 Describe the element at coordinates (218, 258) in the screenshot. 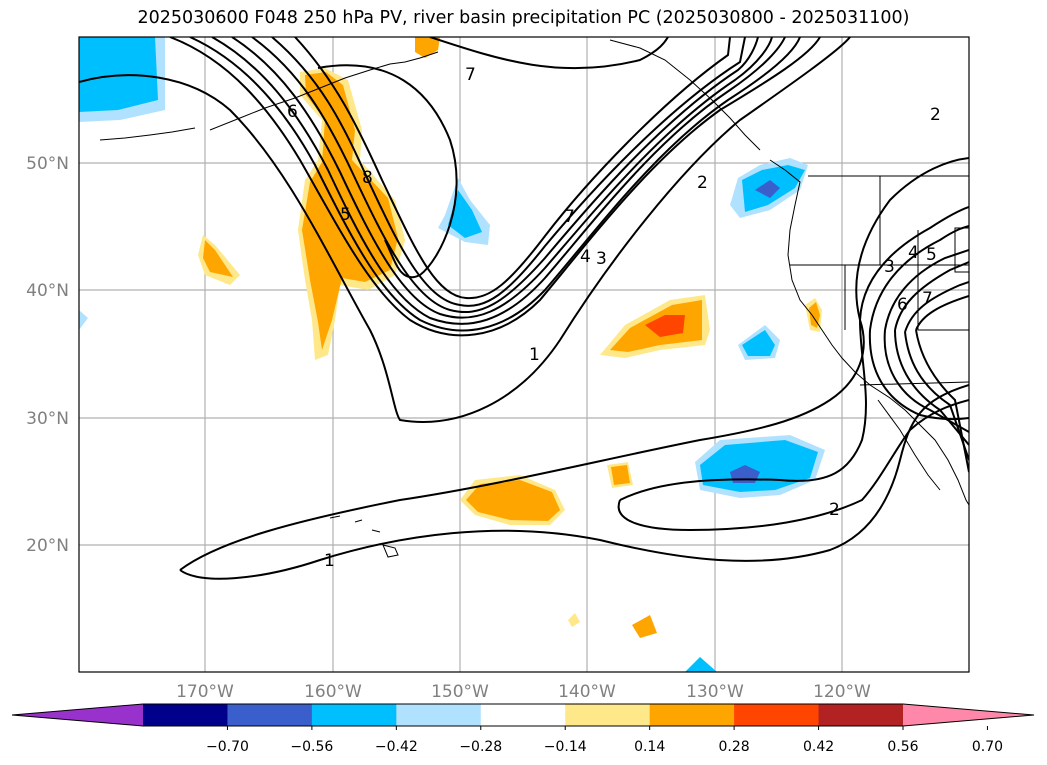

I see `positive-anomaly-168w-core` at that location.